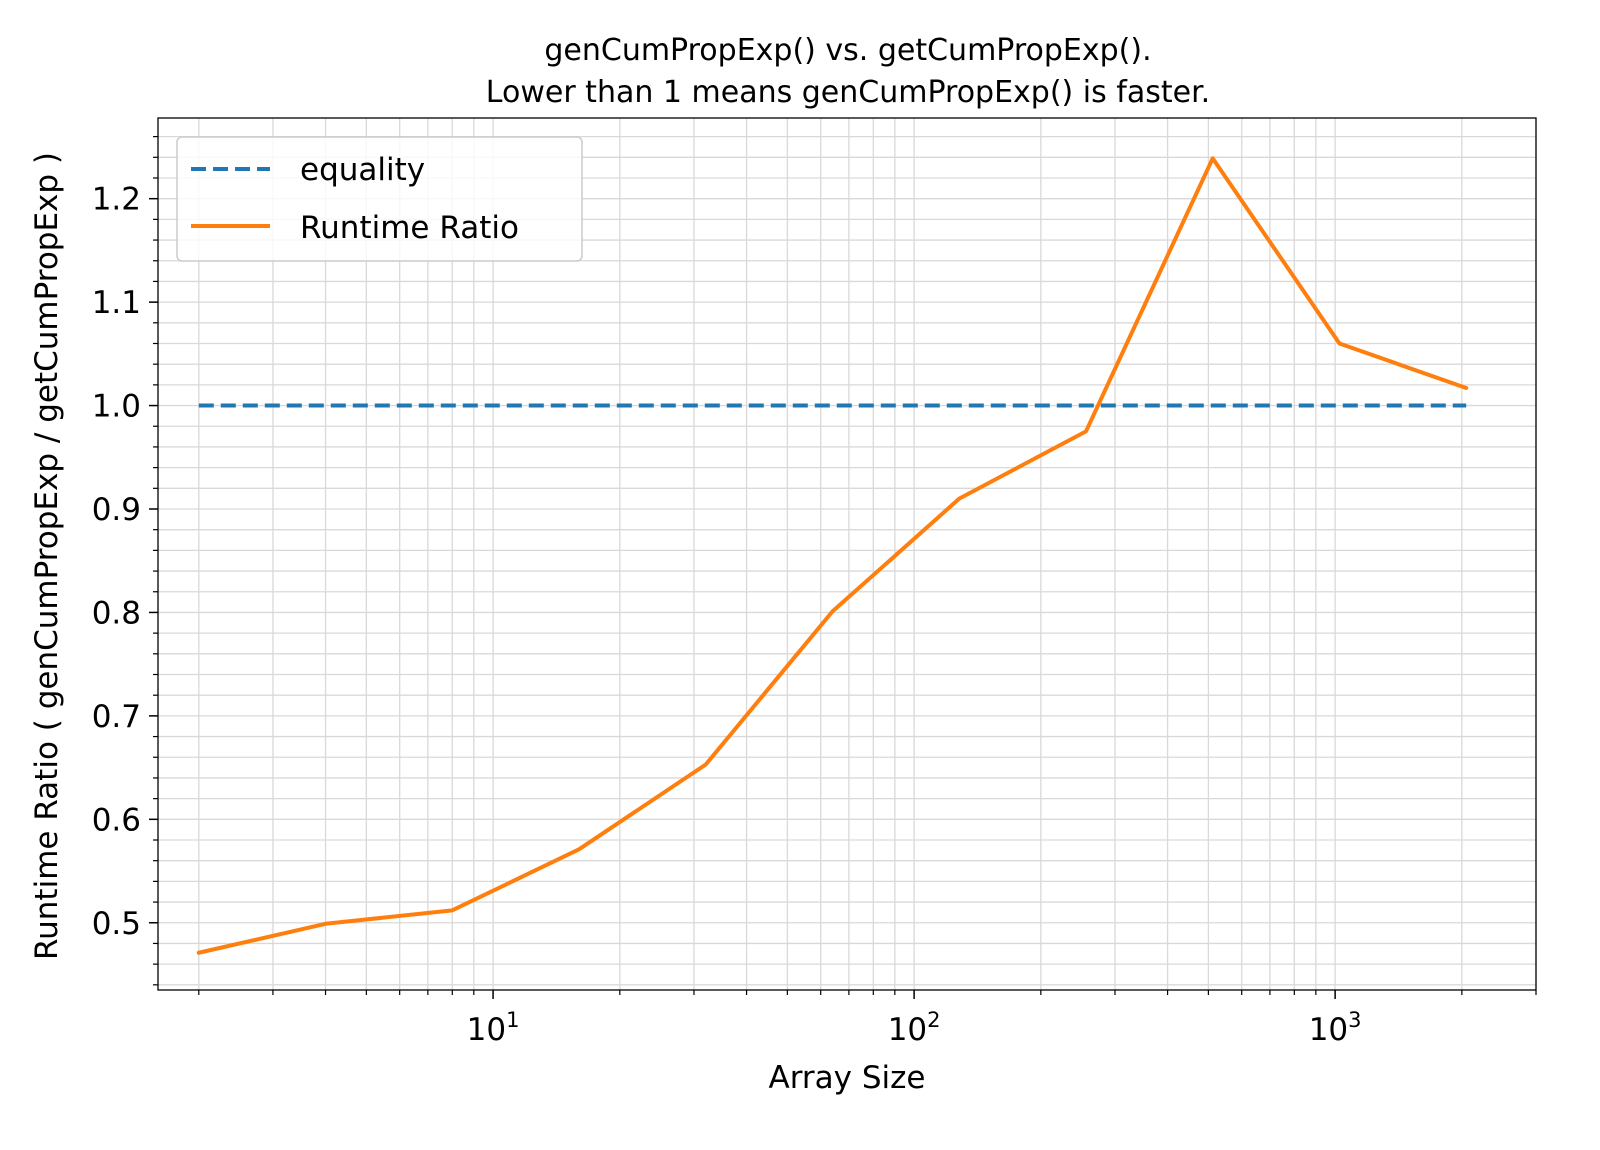 Image resolution: width=1600 pixels, height=1150 pixels. What do you see at coordinates (116, 613) in the screenshot?
I see `y-tick-label: 0.8` at bounding box center [116, 613].